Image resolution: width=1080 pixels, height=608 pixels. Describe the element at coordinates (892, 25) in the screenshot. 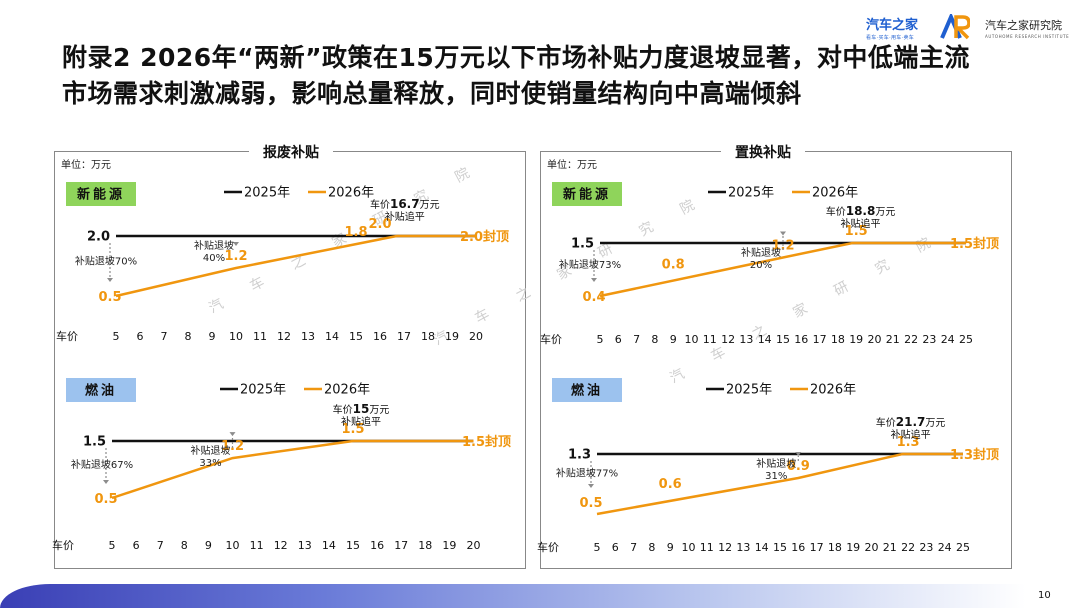

I see `brand-name: 汽车之家` at that location.